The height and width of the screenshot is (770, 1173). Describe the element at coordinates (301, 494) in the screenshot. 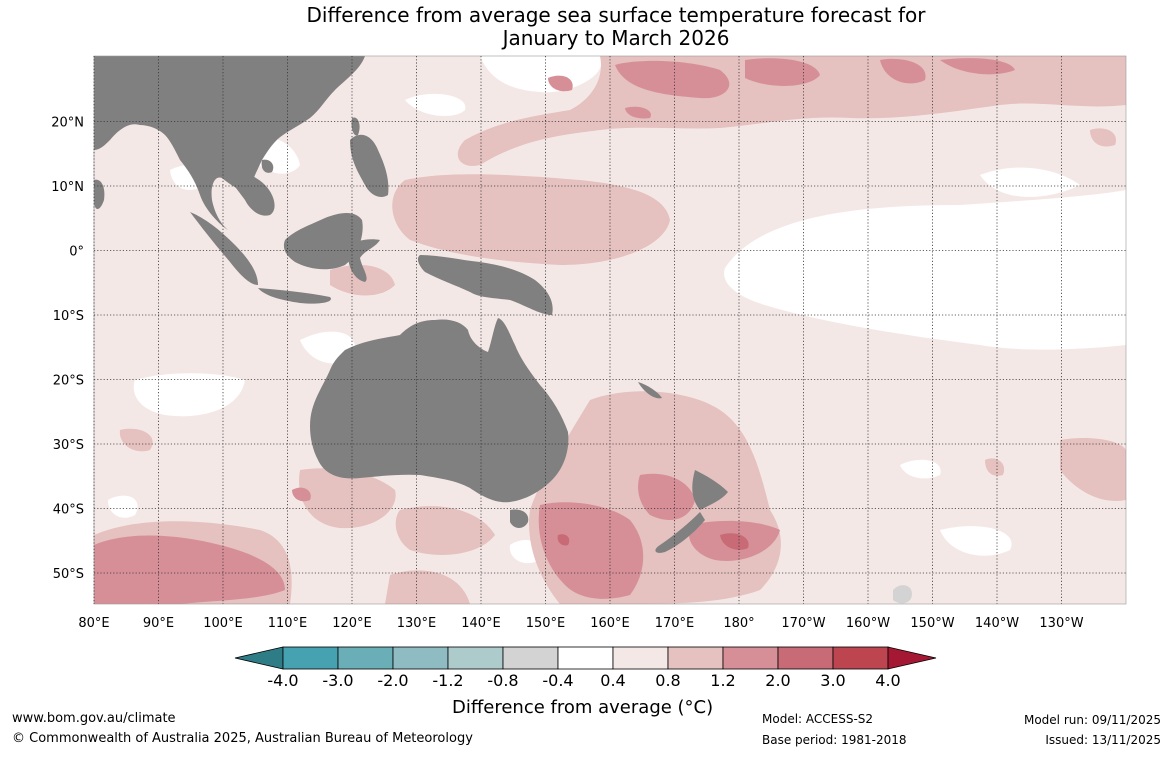

I see `bight-warm-patch` at that location.